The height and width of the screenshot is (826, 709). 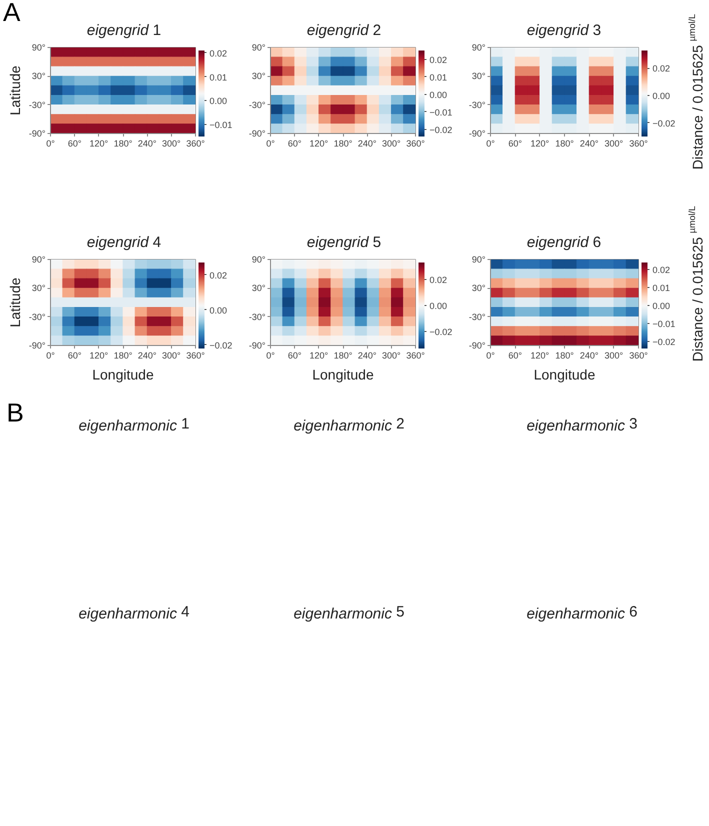 I want to click on text: eigenharmonic 1, so click(x=134, y=425).